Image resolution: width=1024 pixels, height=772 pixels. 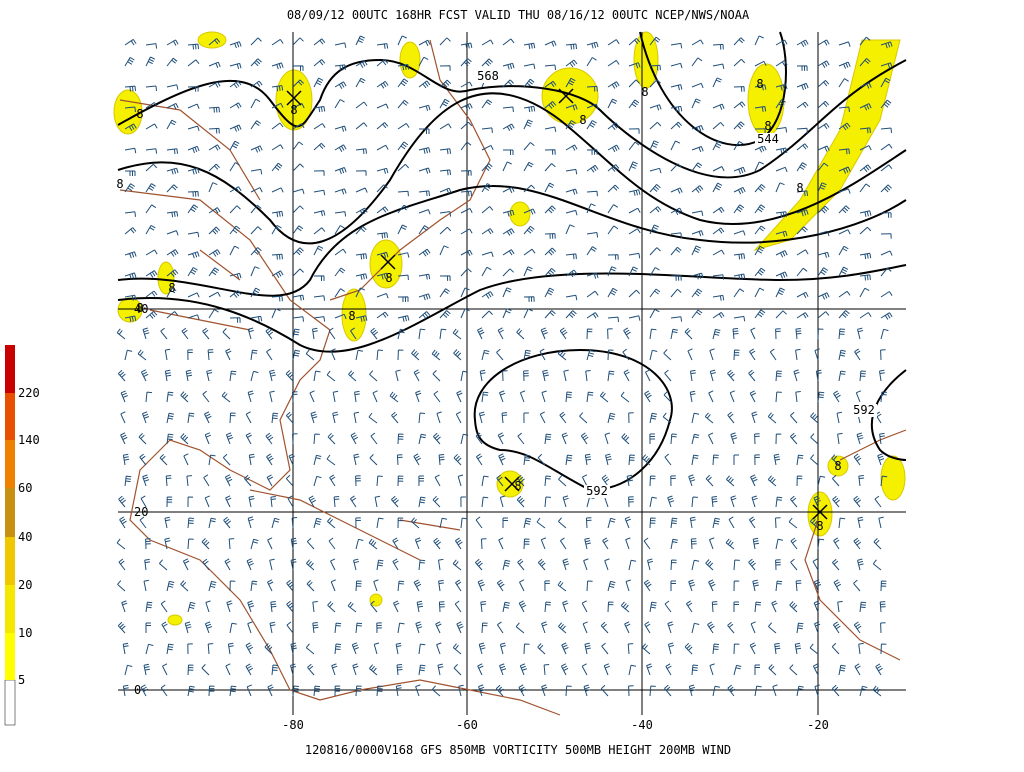 I want to click on vorticity-label: 8, so click(x=139, y=114).